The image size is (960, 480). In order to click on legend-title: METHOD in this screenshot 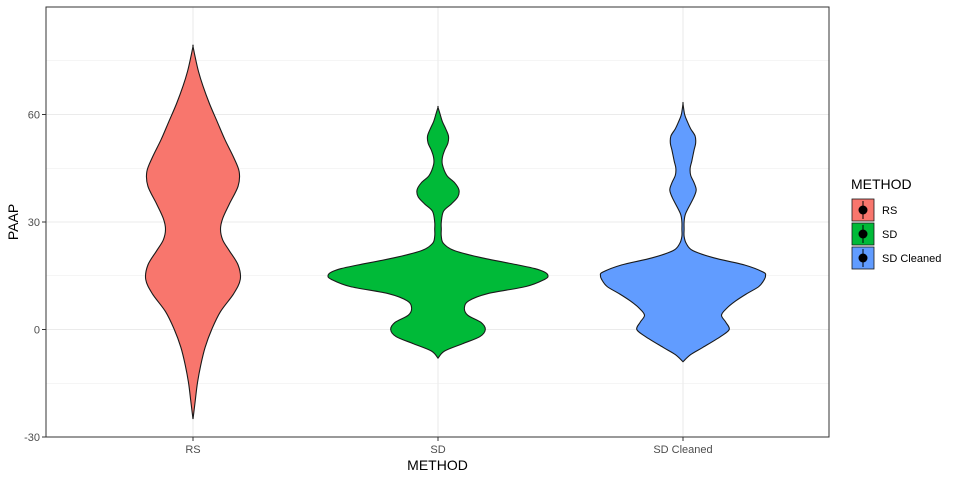, I will do `click(881, 184)`.